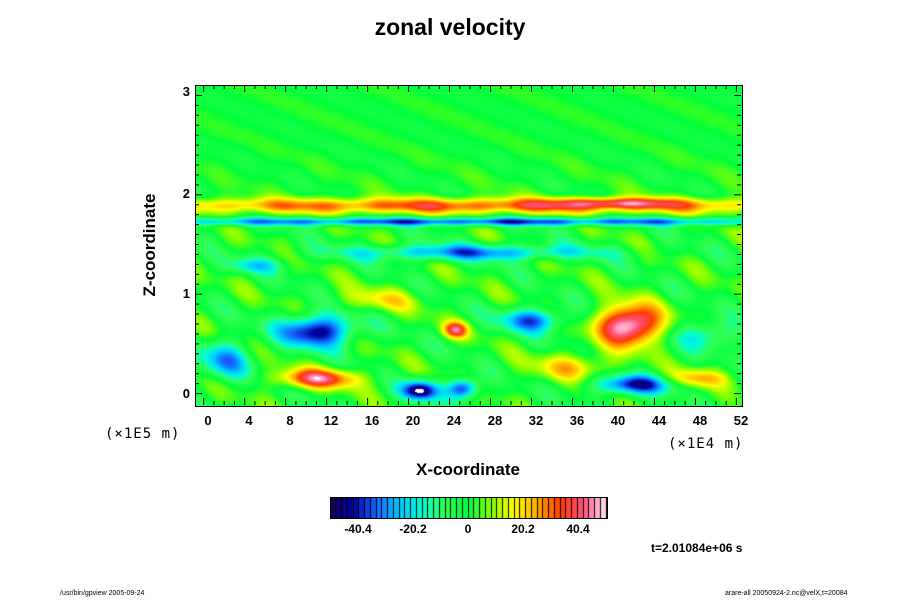  Describe the element at coordinates (618, 420) in the screenshot. I see `x-tick-label: 40` at that location.